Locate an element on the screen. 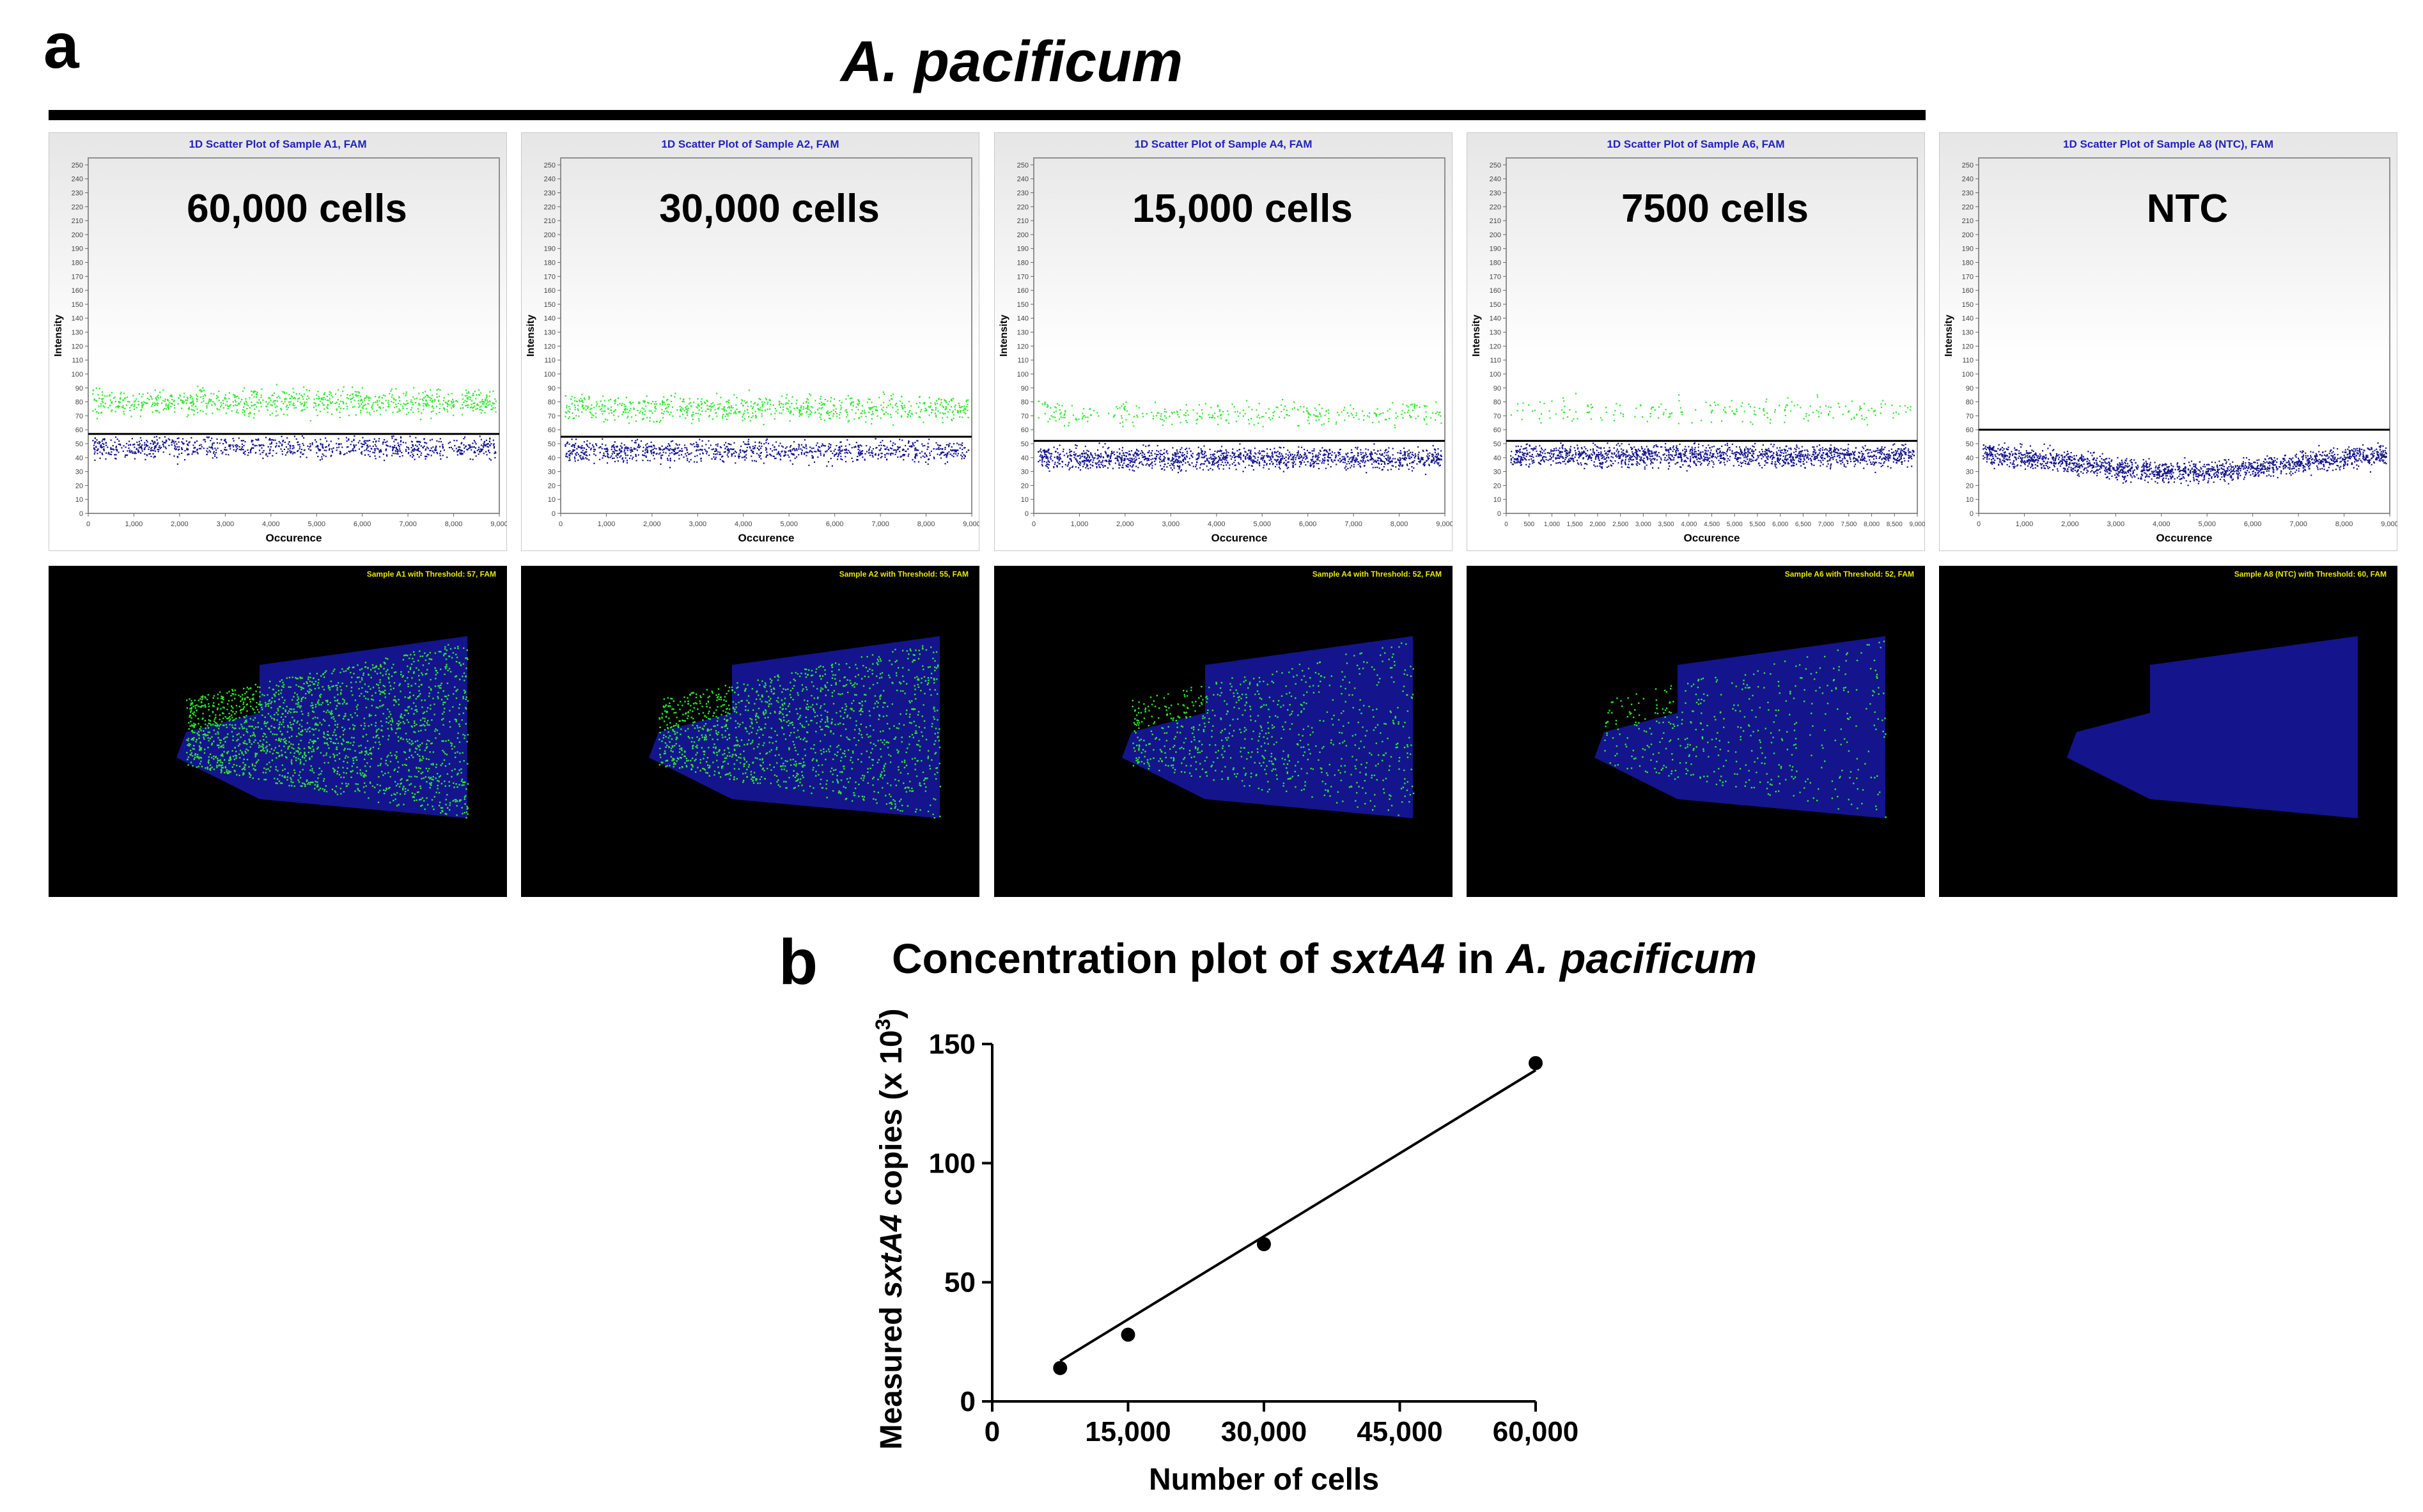 Image resolution: width=2423 pixels, height=1512 pixels. plot-frame is located at coordinates (1239, 335).